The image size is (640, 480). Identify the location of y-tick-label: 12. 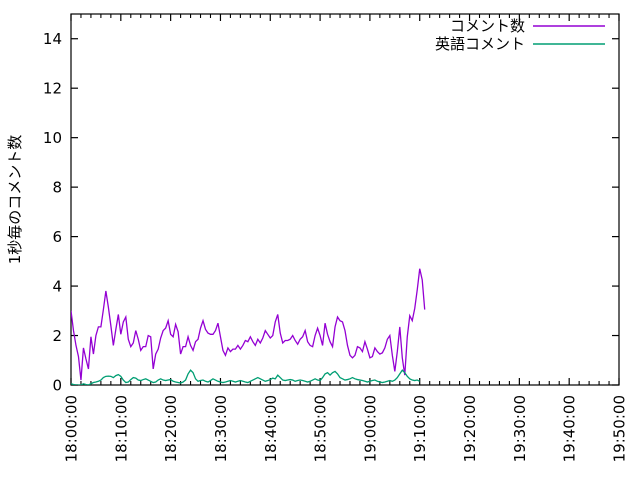
(52, 89).